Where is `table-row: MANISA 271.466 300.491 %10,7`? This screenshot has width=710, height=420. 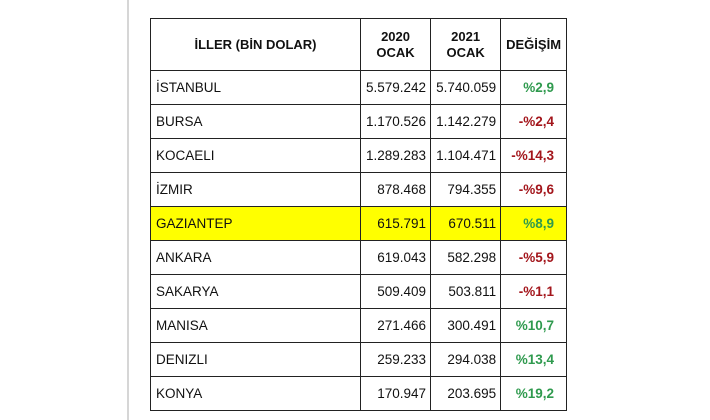
table-row: MANISA 271.466 300.491 %10,7 is located at coordinates (359, 325).